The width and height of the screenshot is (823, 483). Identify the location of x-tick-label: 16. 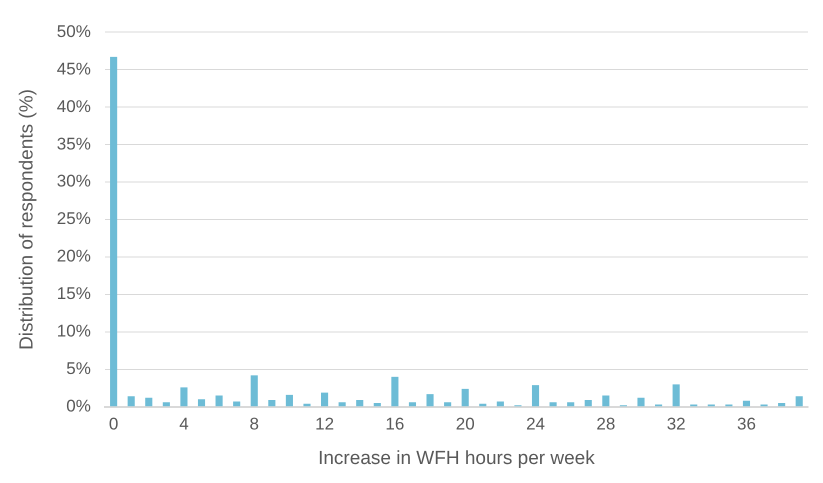
(394, 424).